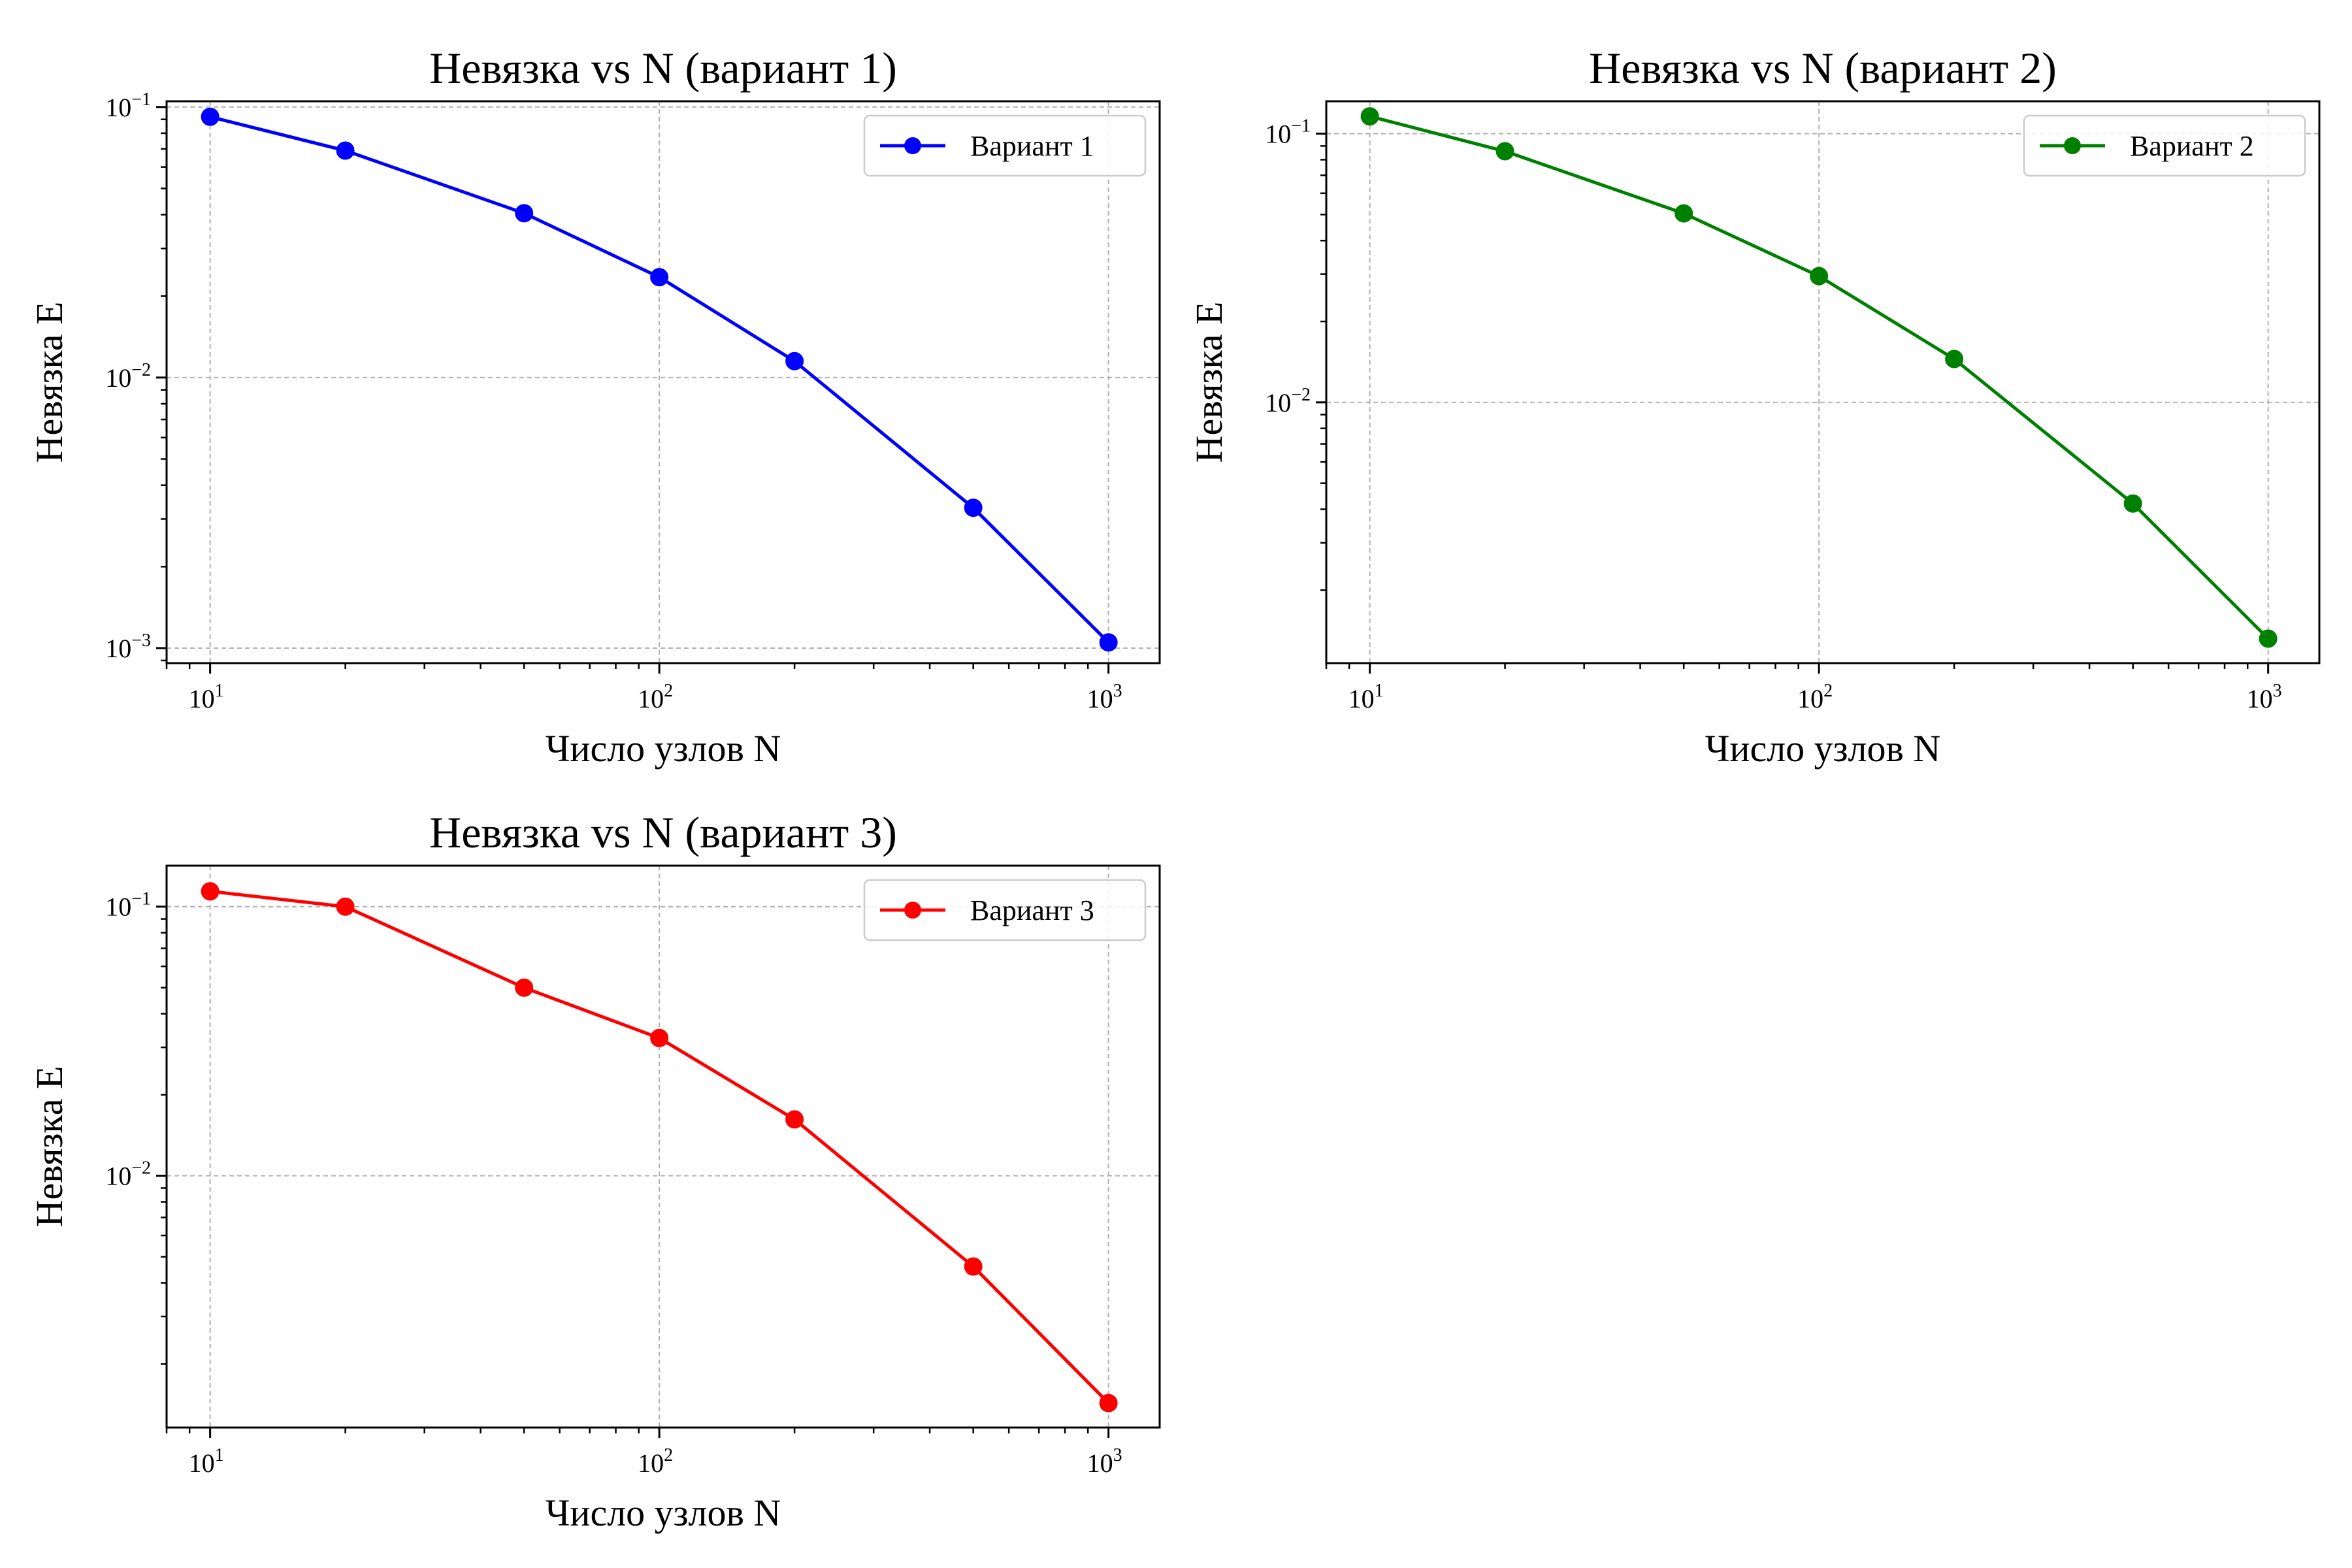 This screenshot has width=2352, height=1568. What do you see at coordinates (2192, 146) in the screenshot?
I see `legend-label: Вариант 2` at bounding box center [2192, 146].